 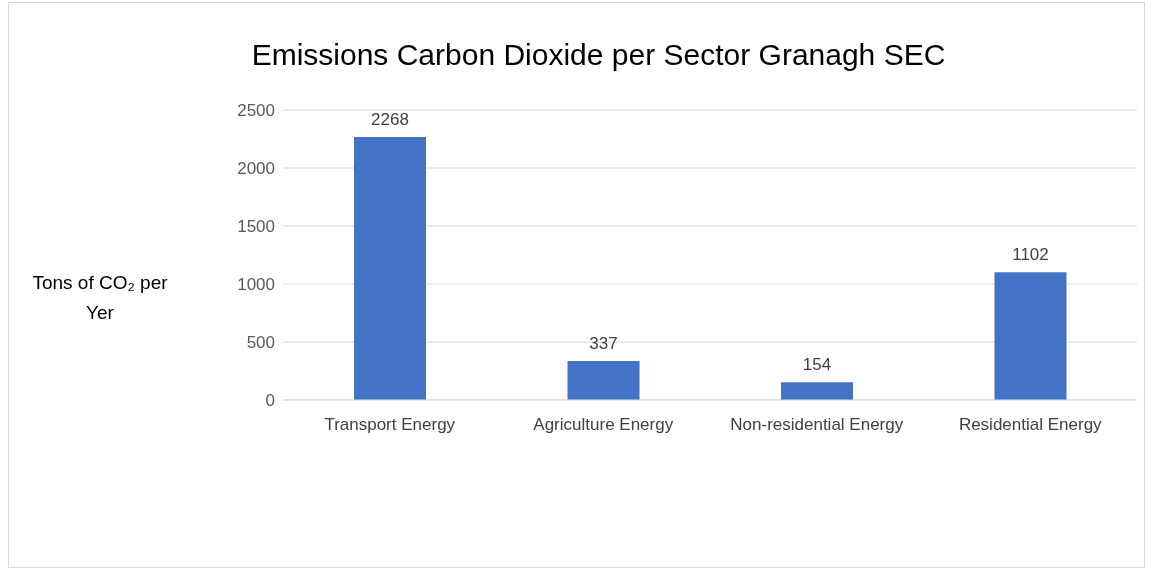 I want to click on data-label: 1102, so click(x=1030, y=255).